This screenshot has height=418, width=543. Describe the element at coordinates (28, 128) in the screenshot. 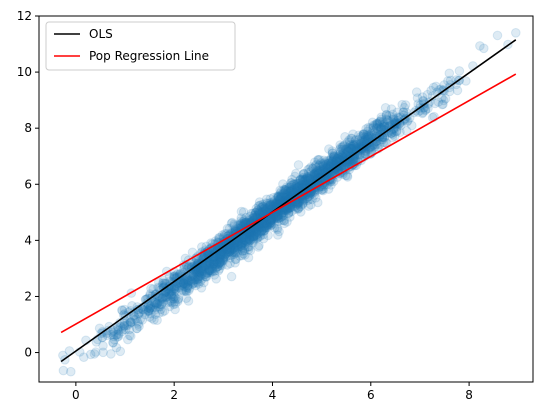

I see `y-tick-label: 8` at that location.